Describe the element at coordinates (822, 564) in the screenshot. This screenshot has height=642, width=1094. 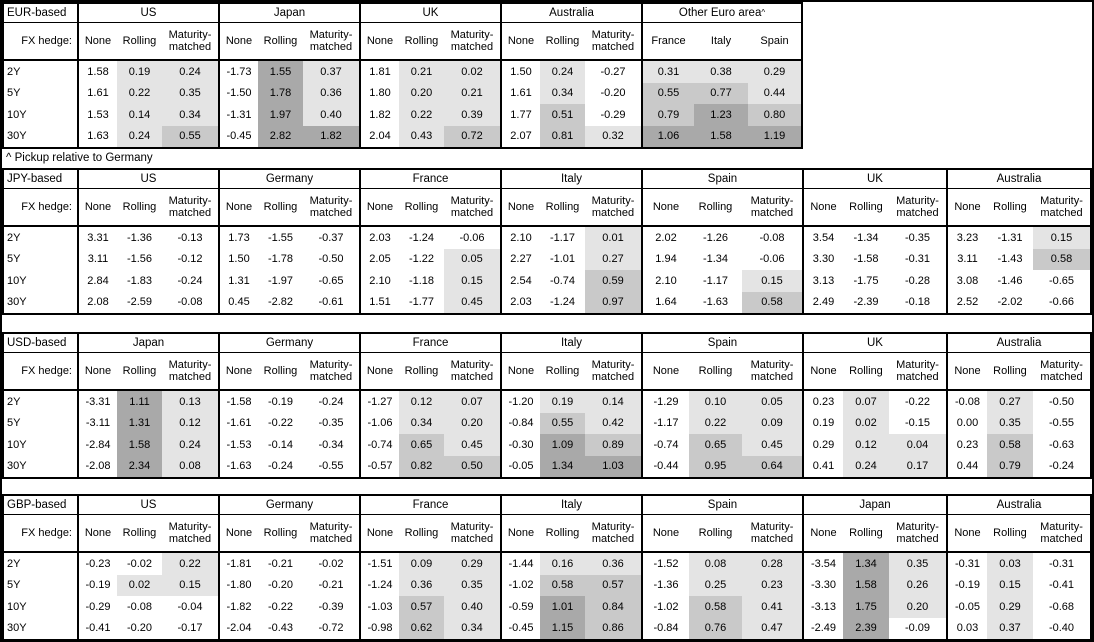
I see `data-cell: -3.54` at that location.